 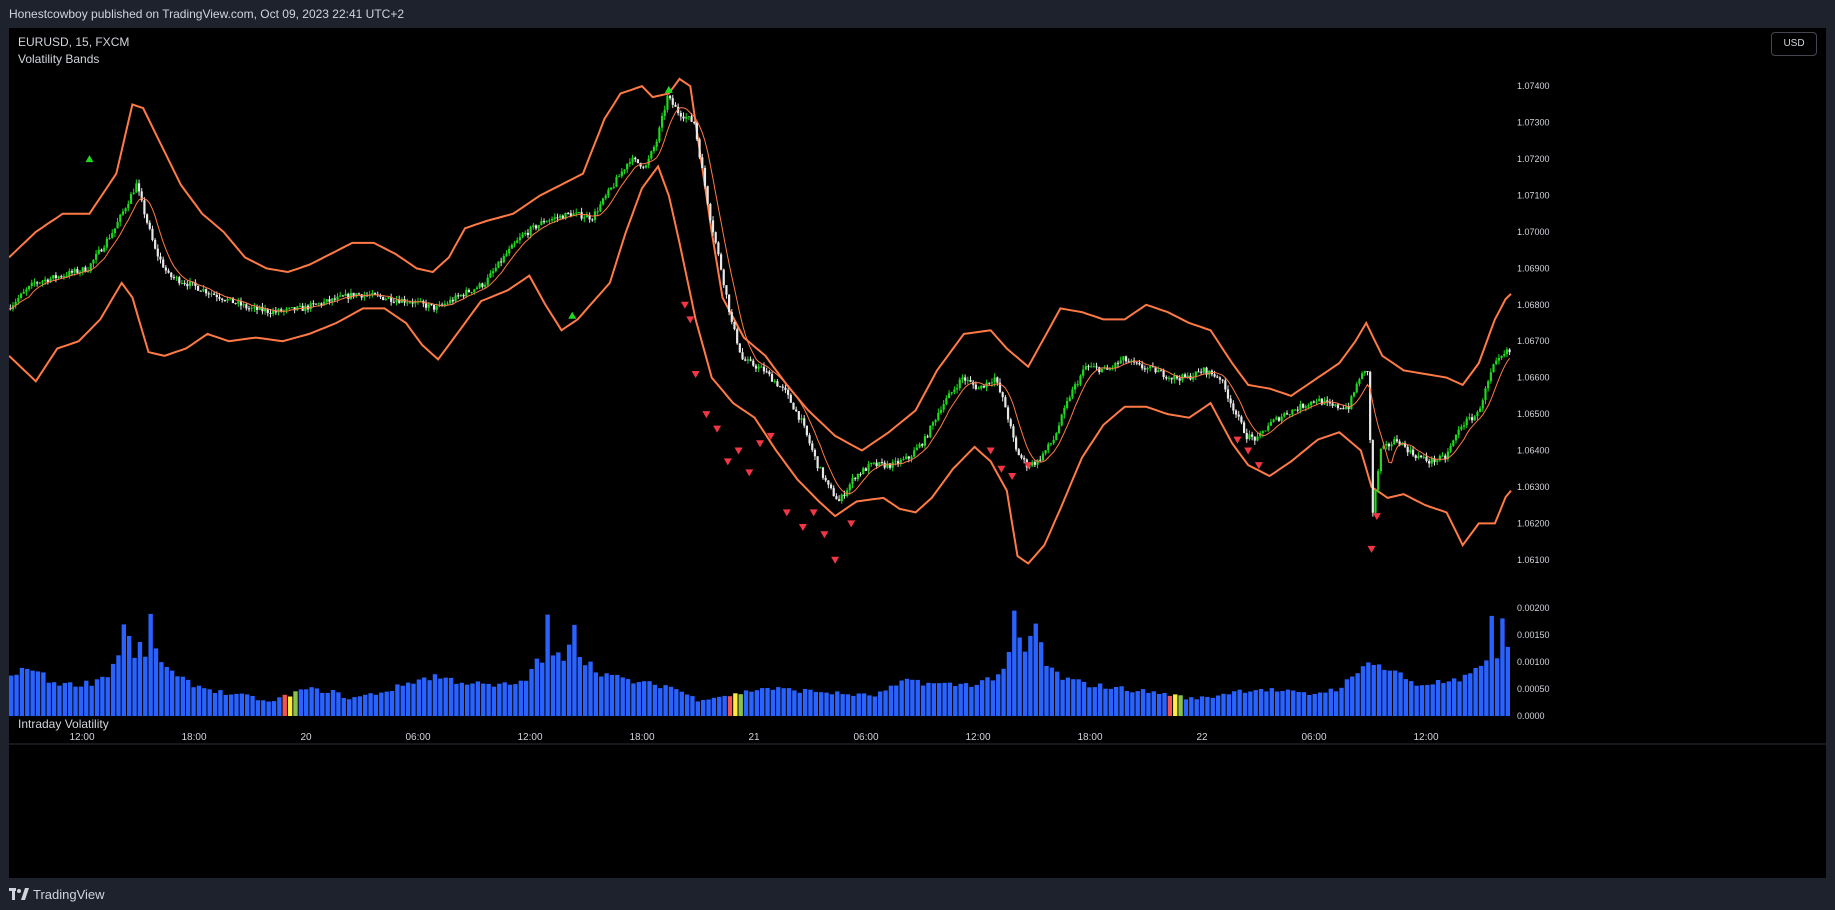 I want to click on legend-volatility: Intraday Volatility, so click(x=63, y=724).